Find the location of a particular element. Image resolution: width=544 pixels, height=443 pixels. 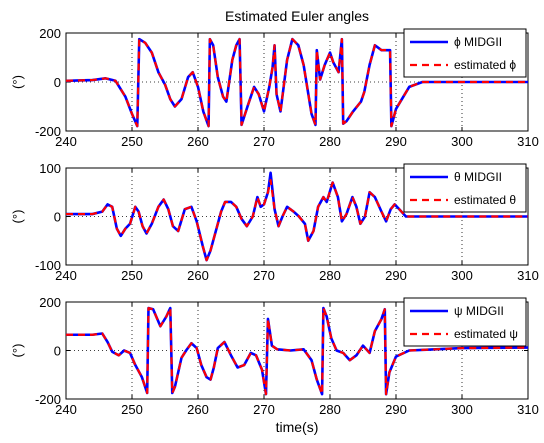

yaw-legend: ψ MIDGII estimated ψ is located at coordinates (465, 322).